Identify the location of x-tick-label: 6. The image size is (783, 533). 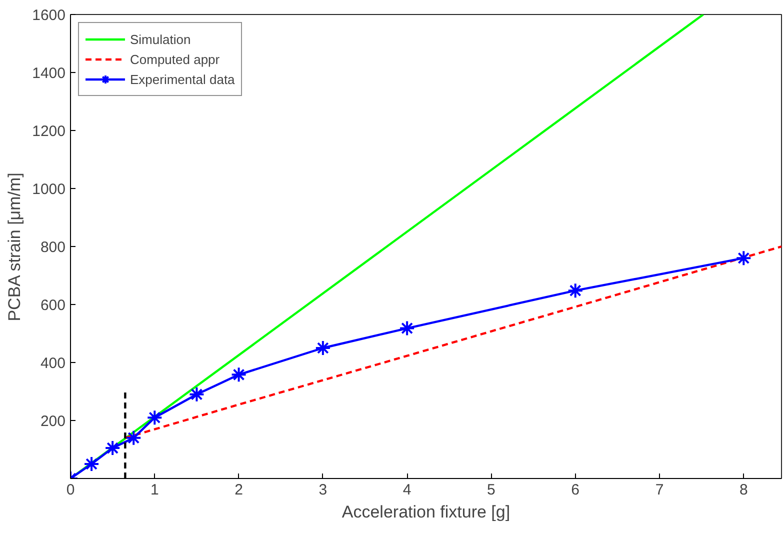
(575, 490).